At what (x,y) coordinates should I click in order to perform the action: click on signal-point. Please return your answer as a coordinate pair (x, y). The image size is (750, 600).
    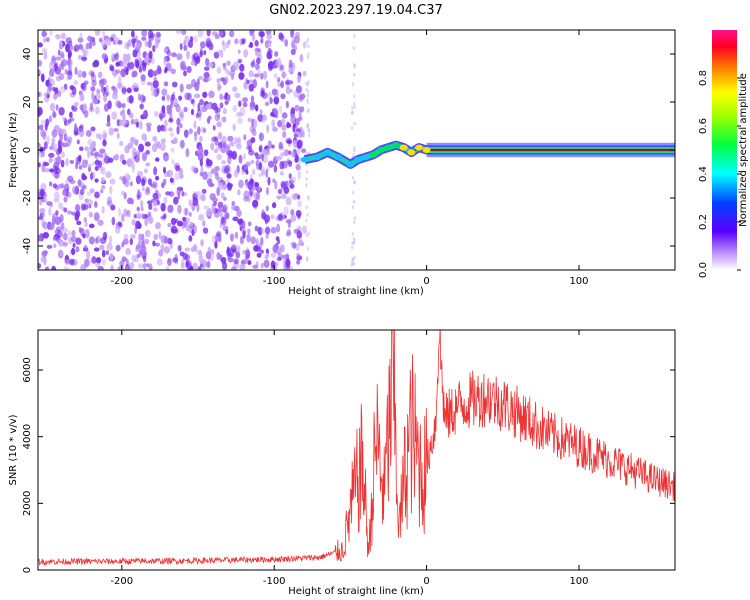
    Looking at the image, I should click on (373, 154).